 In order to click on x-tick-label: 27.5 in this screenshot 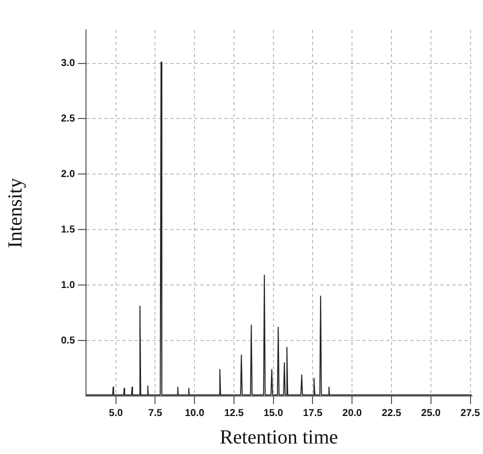, I will do `click(470, 413)`.